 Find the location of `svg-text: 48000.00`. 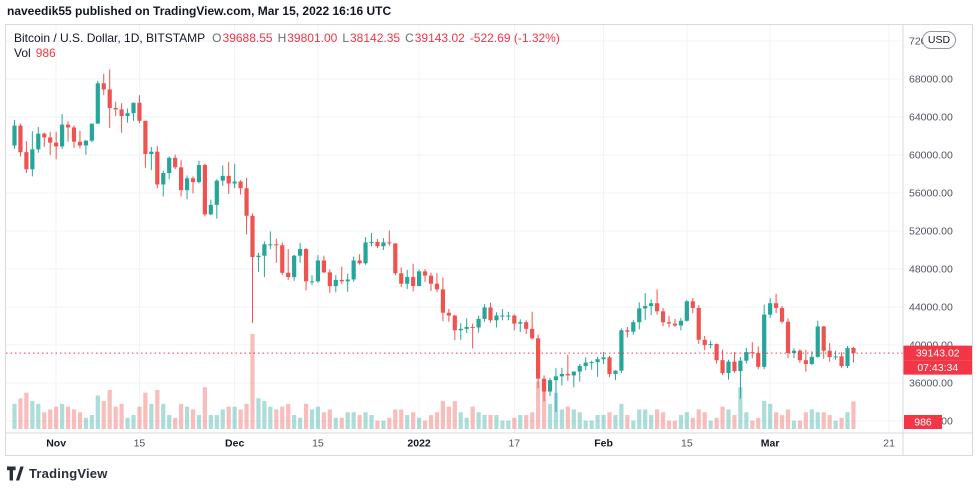

svg-text: 48000.00 is located at coordinates (931, 270).